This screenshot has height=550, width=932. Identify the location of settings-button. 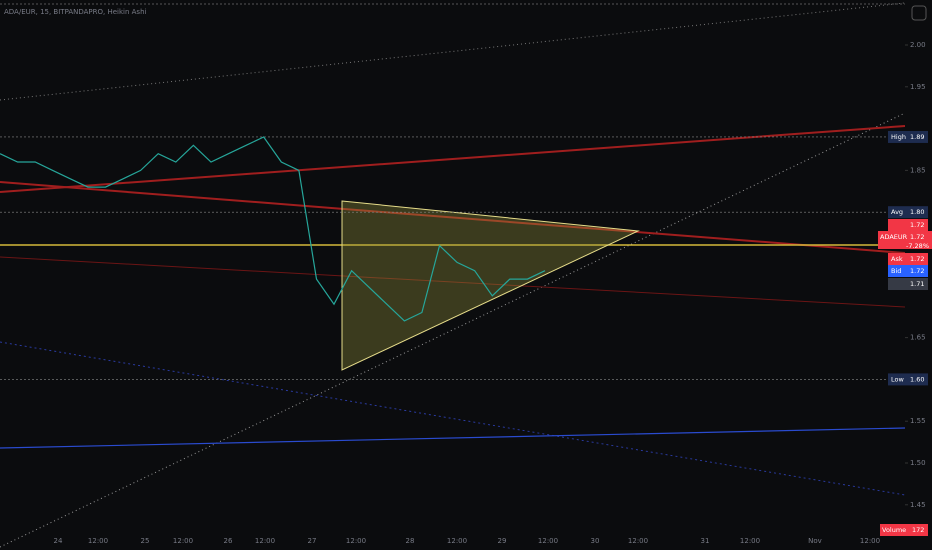
(919, 13).